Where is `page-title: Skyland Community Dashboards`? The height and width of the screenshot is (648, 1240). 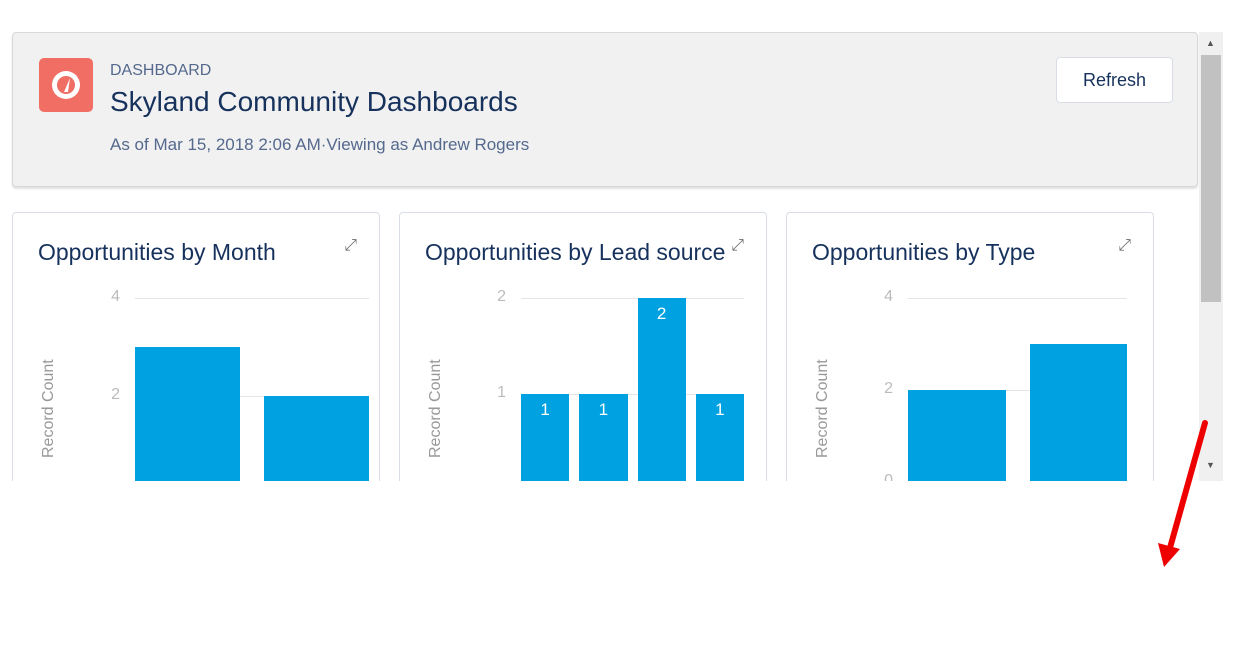
page-title: Skyland Community Dashboards is located at coordinates (314, 101).